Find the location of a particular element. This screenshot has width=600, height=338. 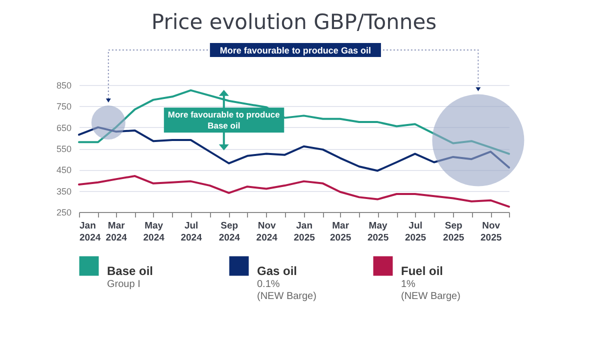

x-tick-label: Sep 2025 is located at coordinates (454, 232).